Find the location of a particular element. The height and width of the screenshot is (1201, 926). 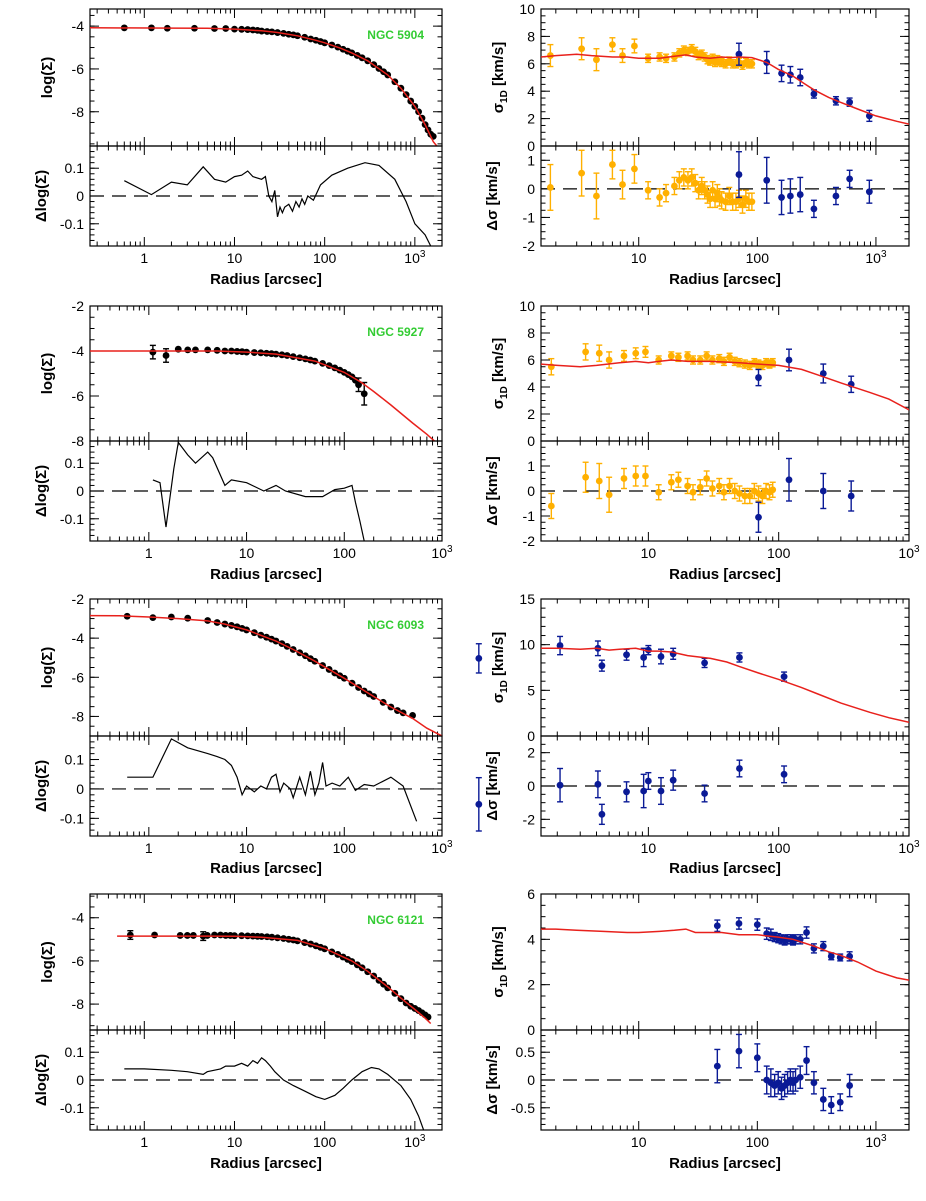

y-axis-label-dsigma: Δσ [km/s] is located at coordinates (492, 195).